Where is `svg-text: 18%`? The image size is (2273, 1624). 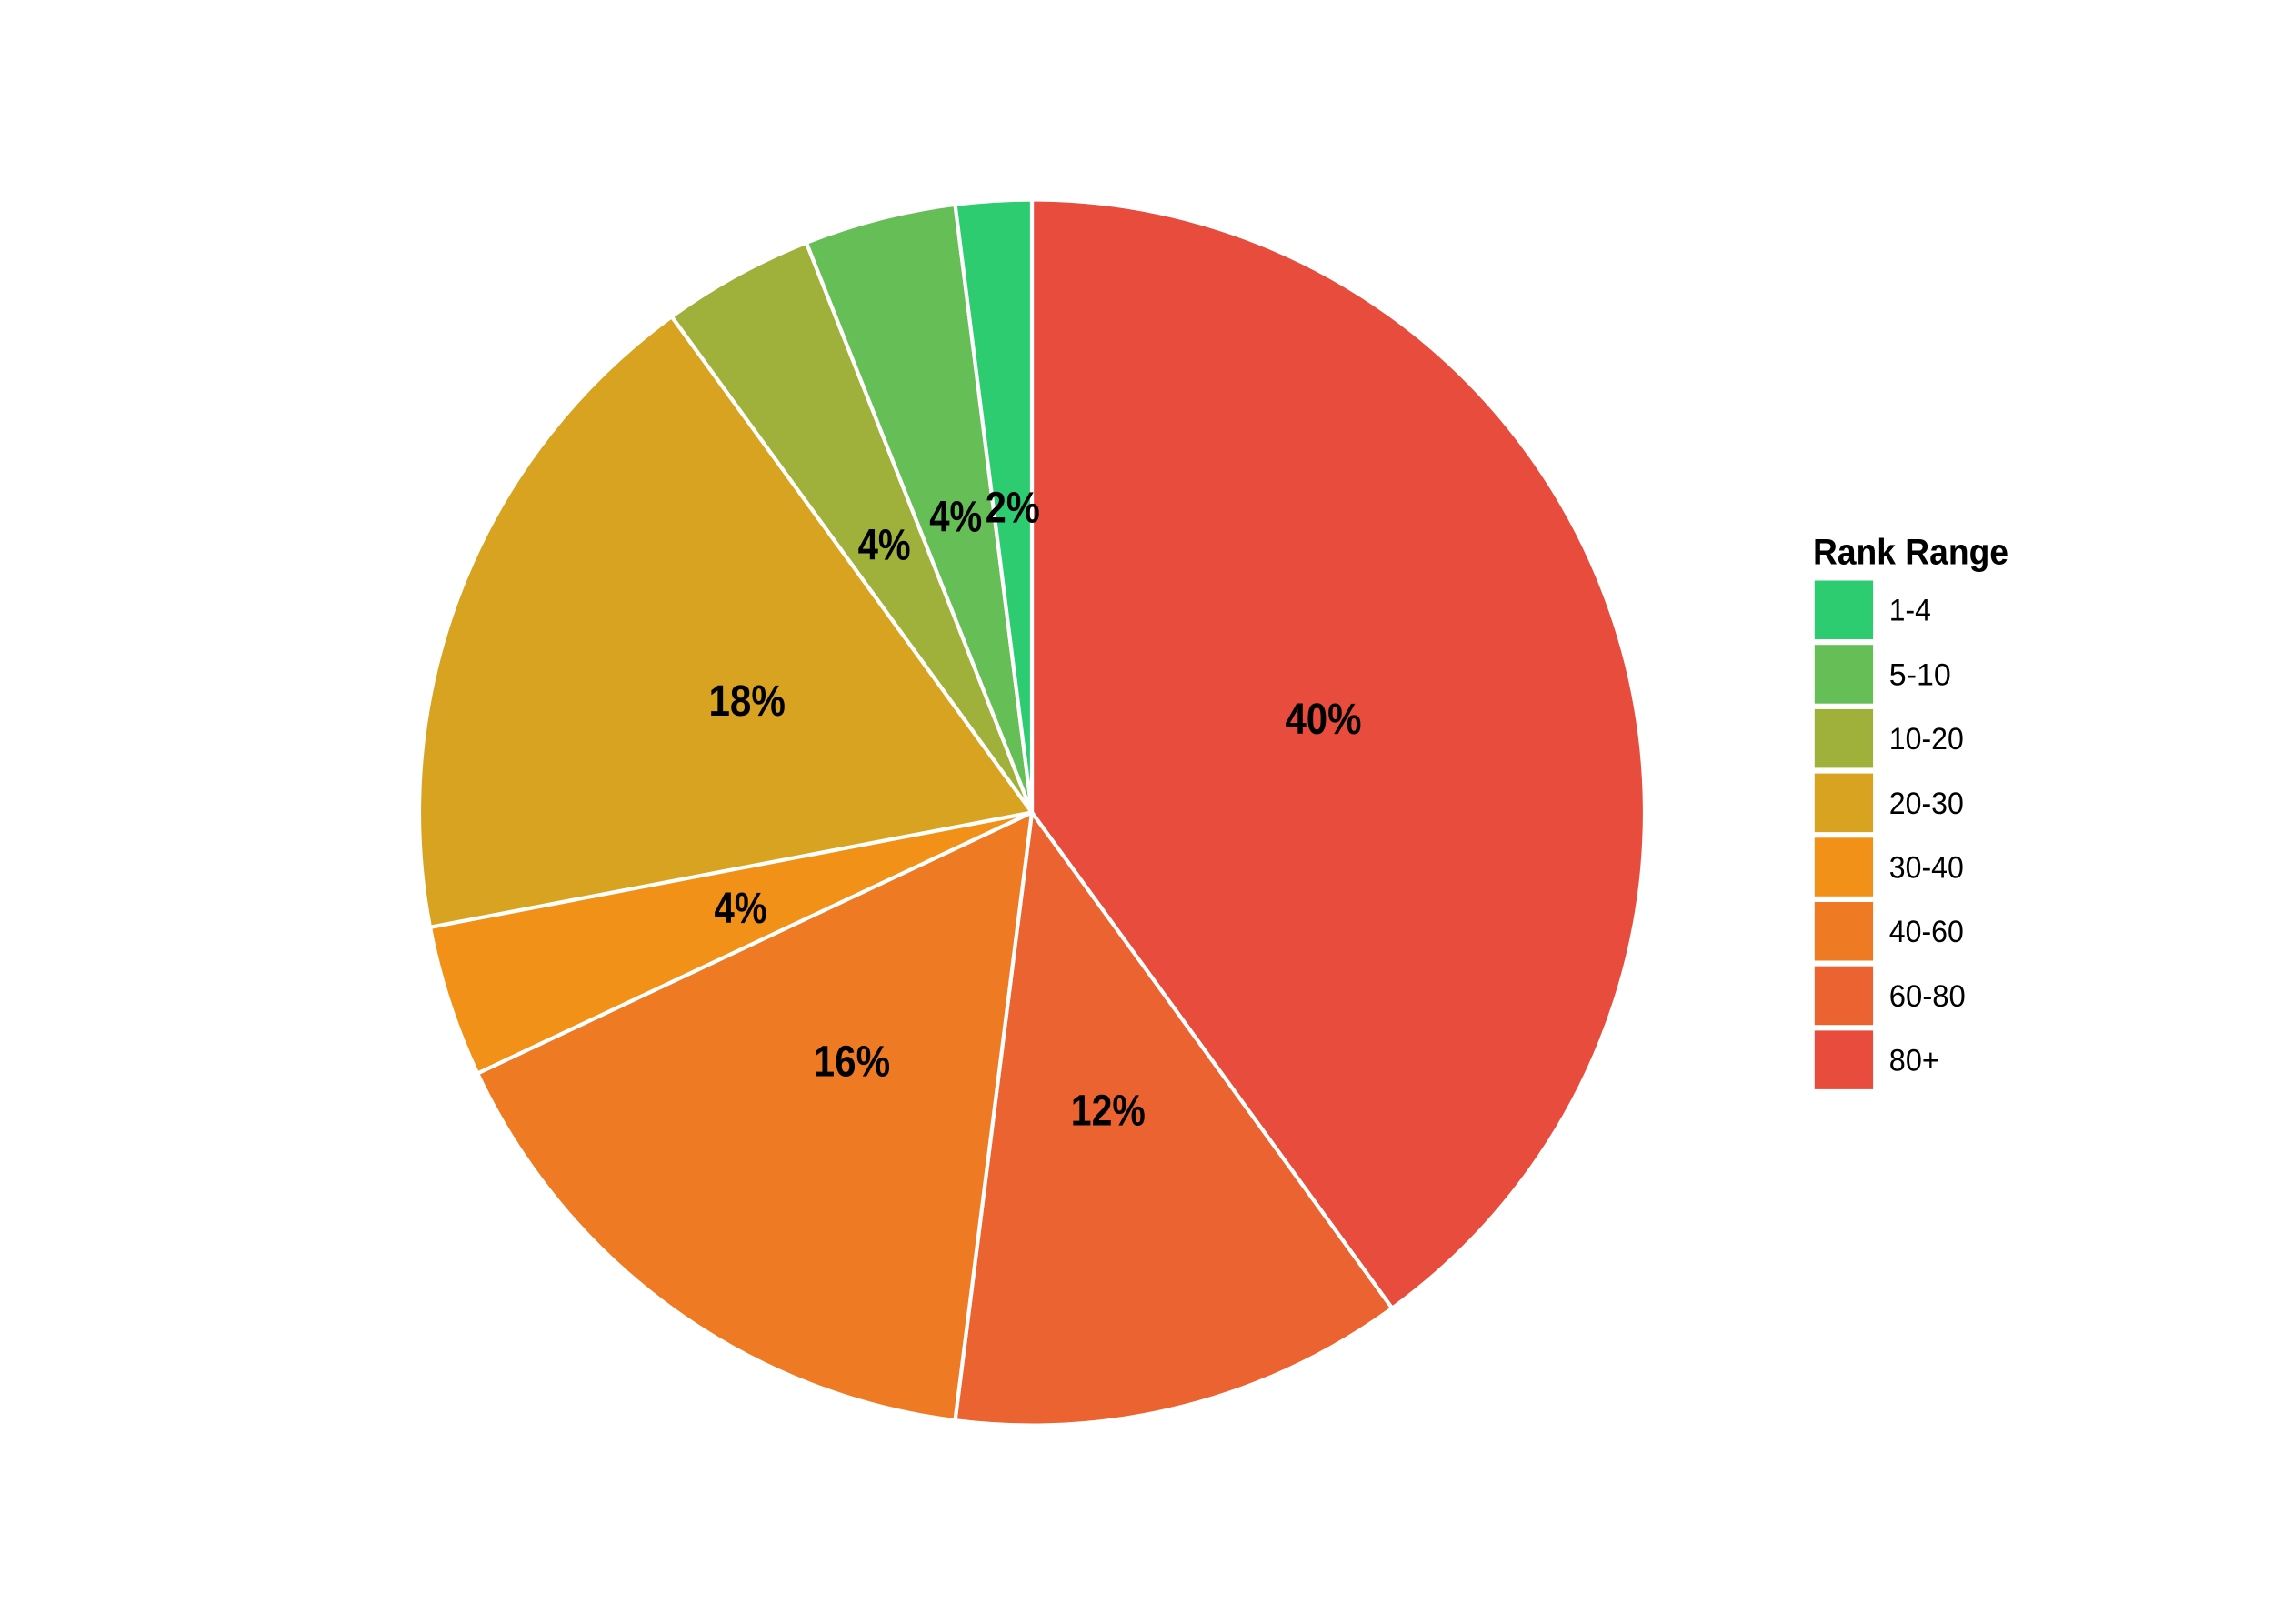
svg-text: 18% is located at coordinates (747, 701).